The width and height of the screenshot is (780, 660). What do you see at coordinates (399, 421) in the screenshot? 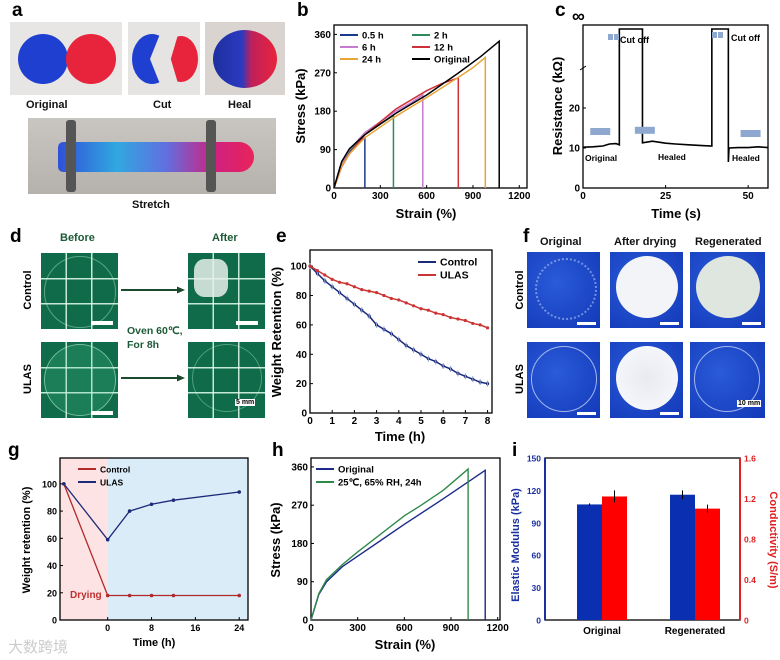
I see `e-xtick-label: 4` at bounding box center [399, 421].